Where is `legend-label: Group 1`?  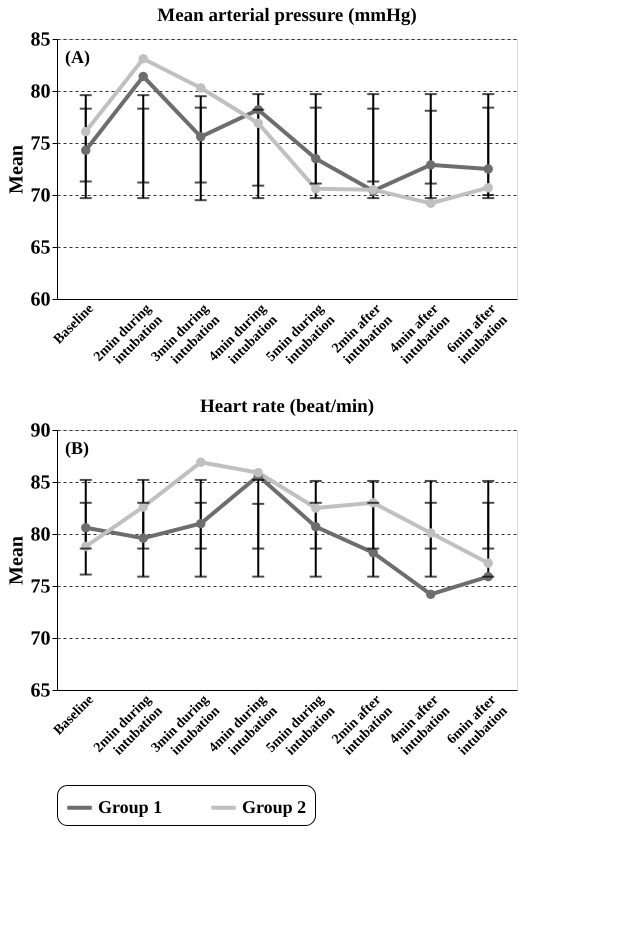
legend-label: Group 1 is located at coordinates (130, 806).